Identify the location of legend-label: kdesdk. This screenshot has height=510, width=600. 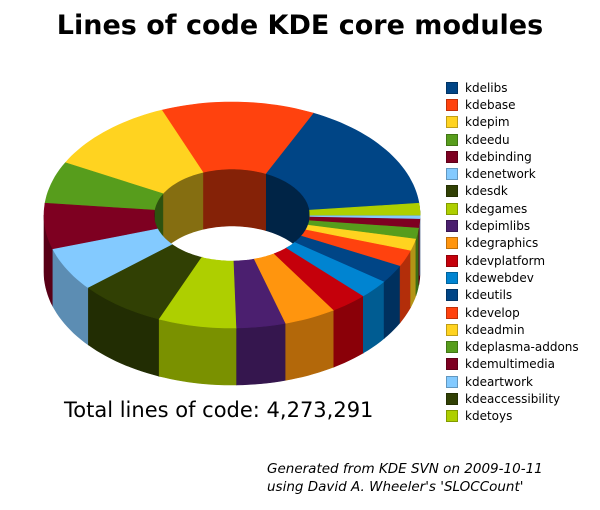
(486, 191).